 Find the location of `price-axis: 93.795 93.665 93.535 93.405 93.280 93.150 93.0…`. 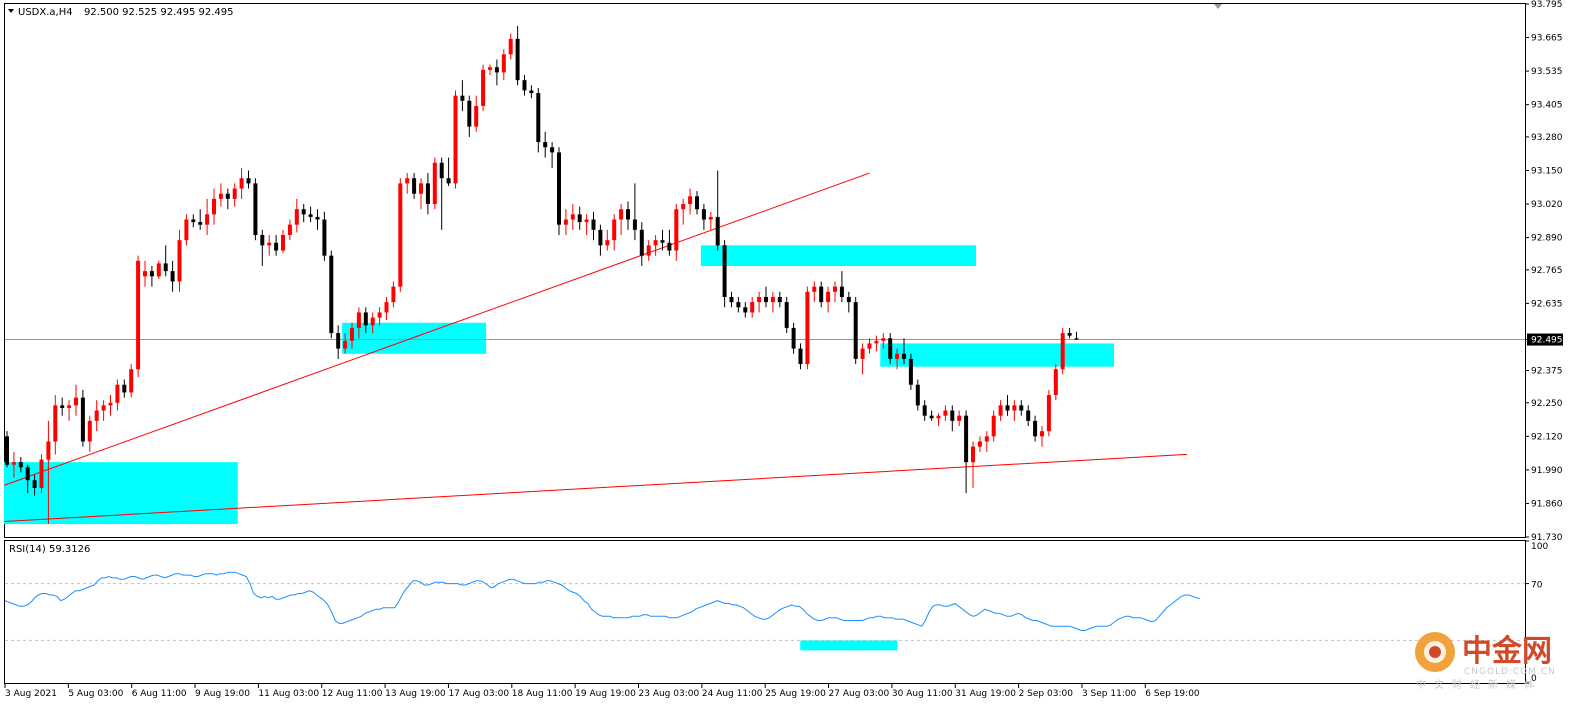

price-axis: 93.795 93.665 93.535 93.405 93.280 93.150 93.0… is located at coordinates (1544, 271).